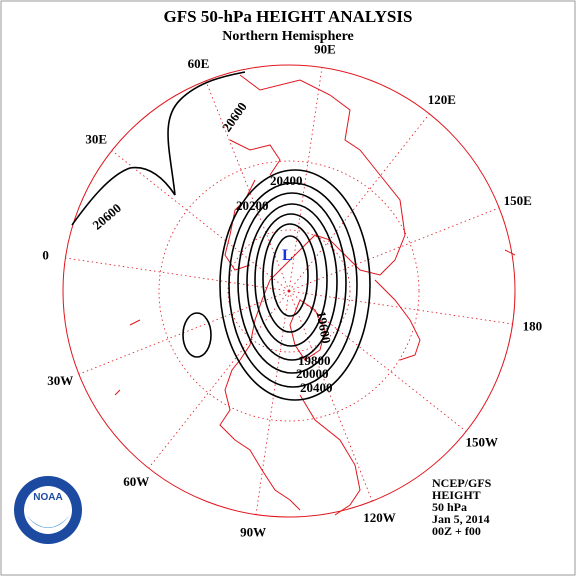 The image size is (576, 576). Describe the element at coordinates (48, 521) in the screenshot. I see `logo-wave` at that location.